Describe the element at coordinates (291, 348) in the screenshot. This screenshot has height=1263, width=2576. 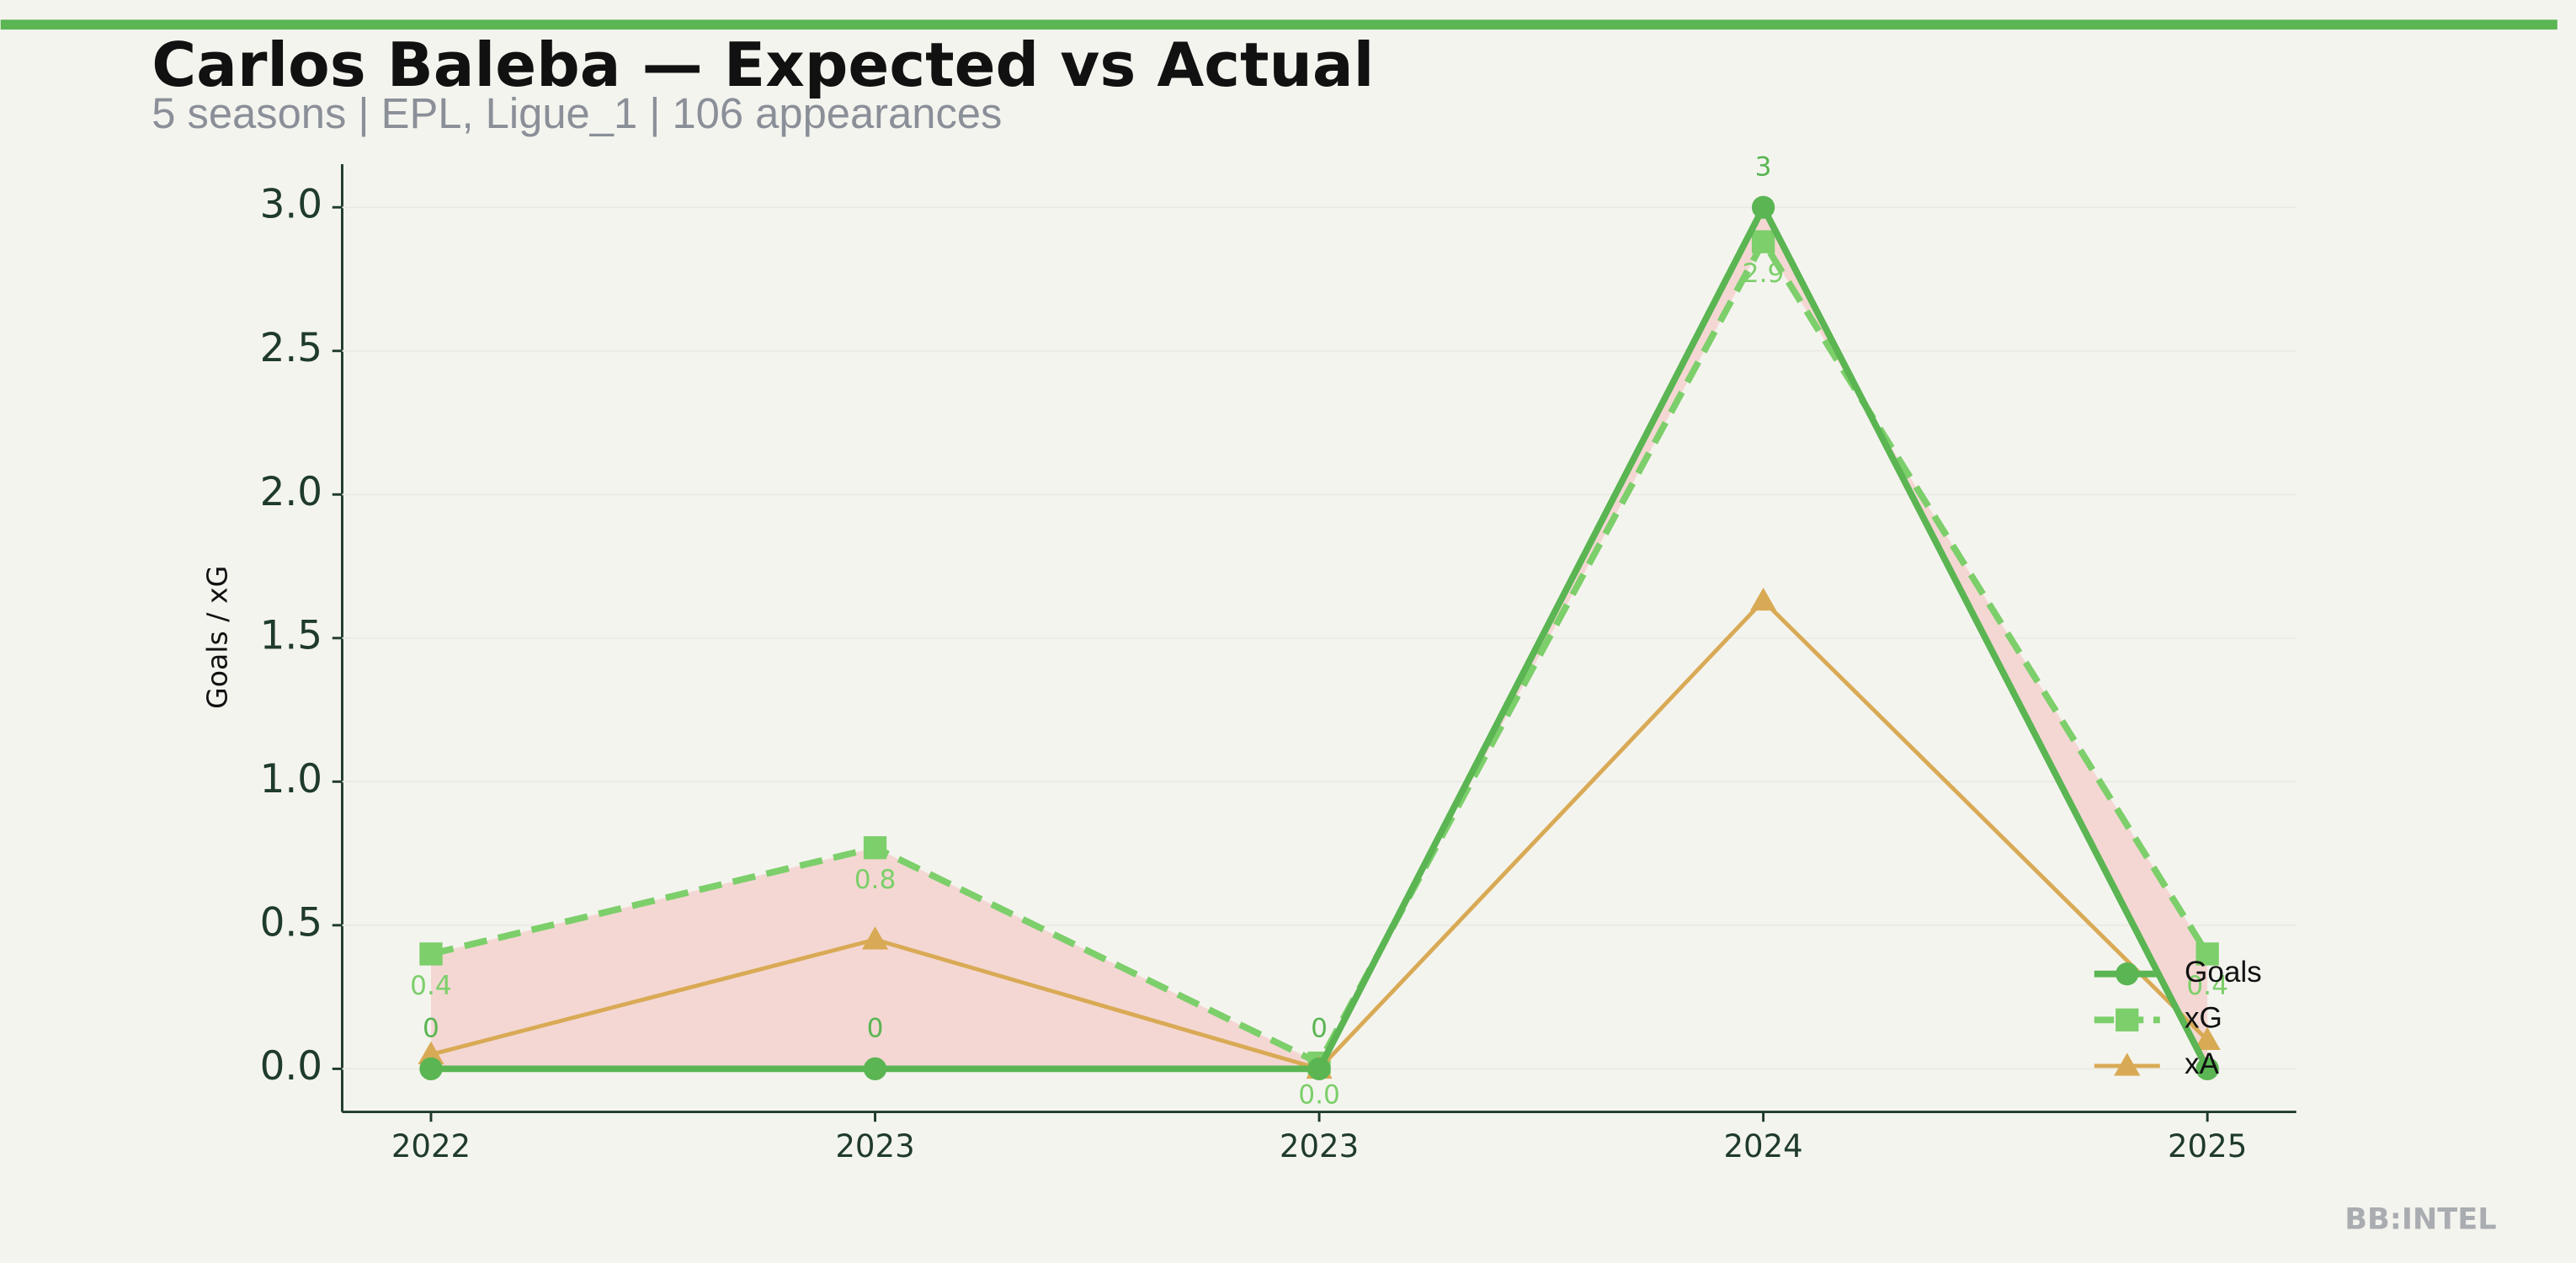
I see `y-tick-label: 2.5` at that location.